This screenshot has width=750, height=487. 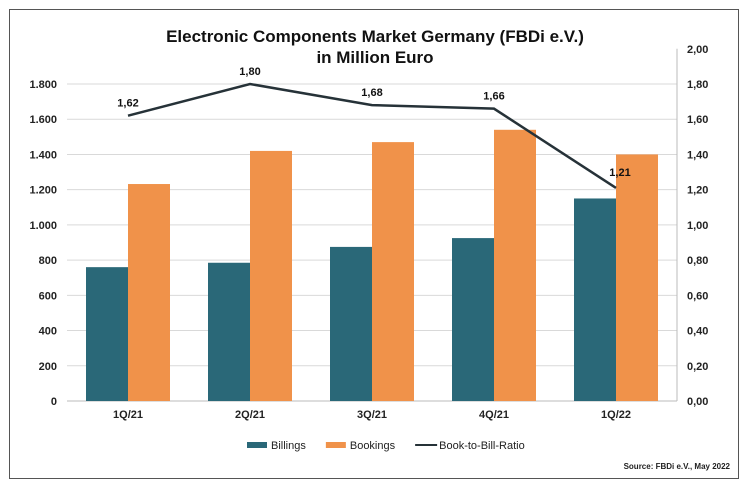 What do you see at coordinates (127, 104) in the screenshot?
I see `data-label: 1,62` at bounding box center [127, 104].